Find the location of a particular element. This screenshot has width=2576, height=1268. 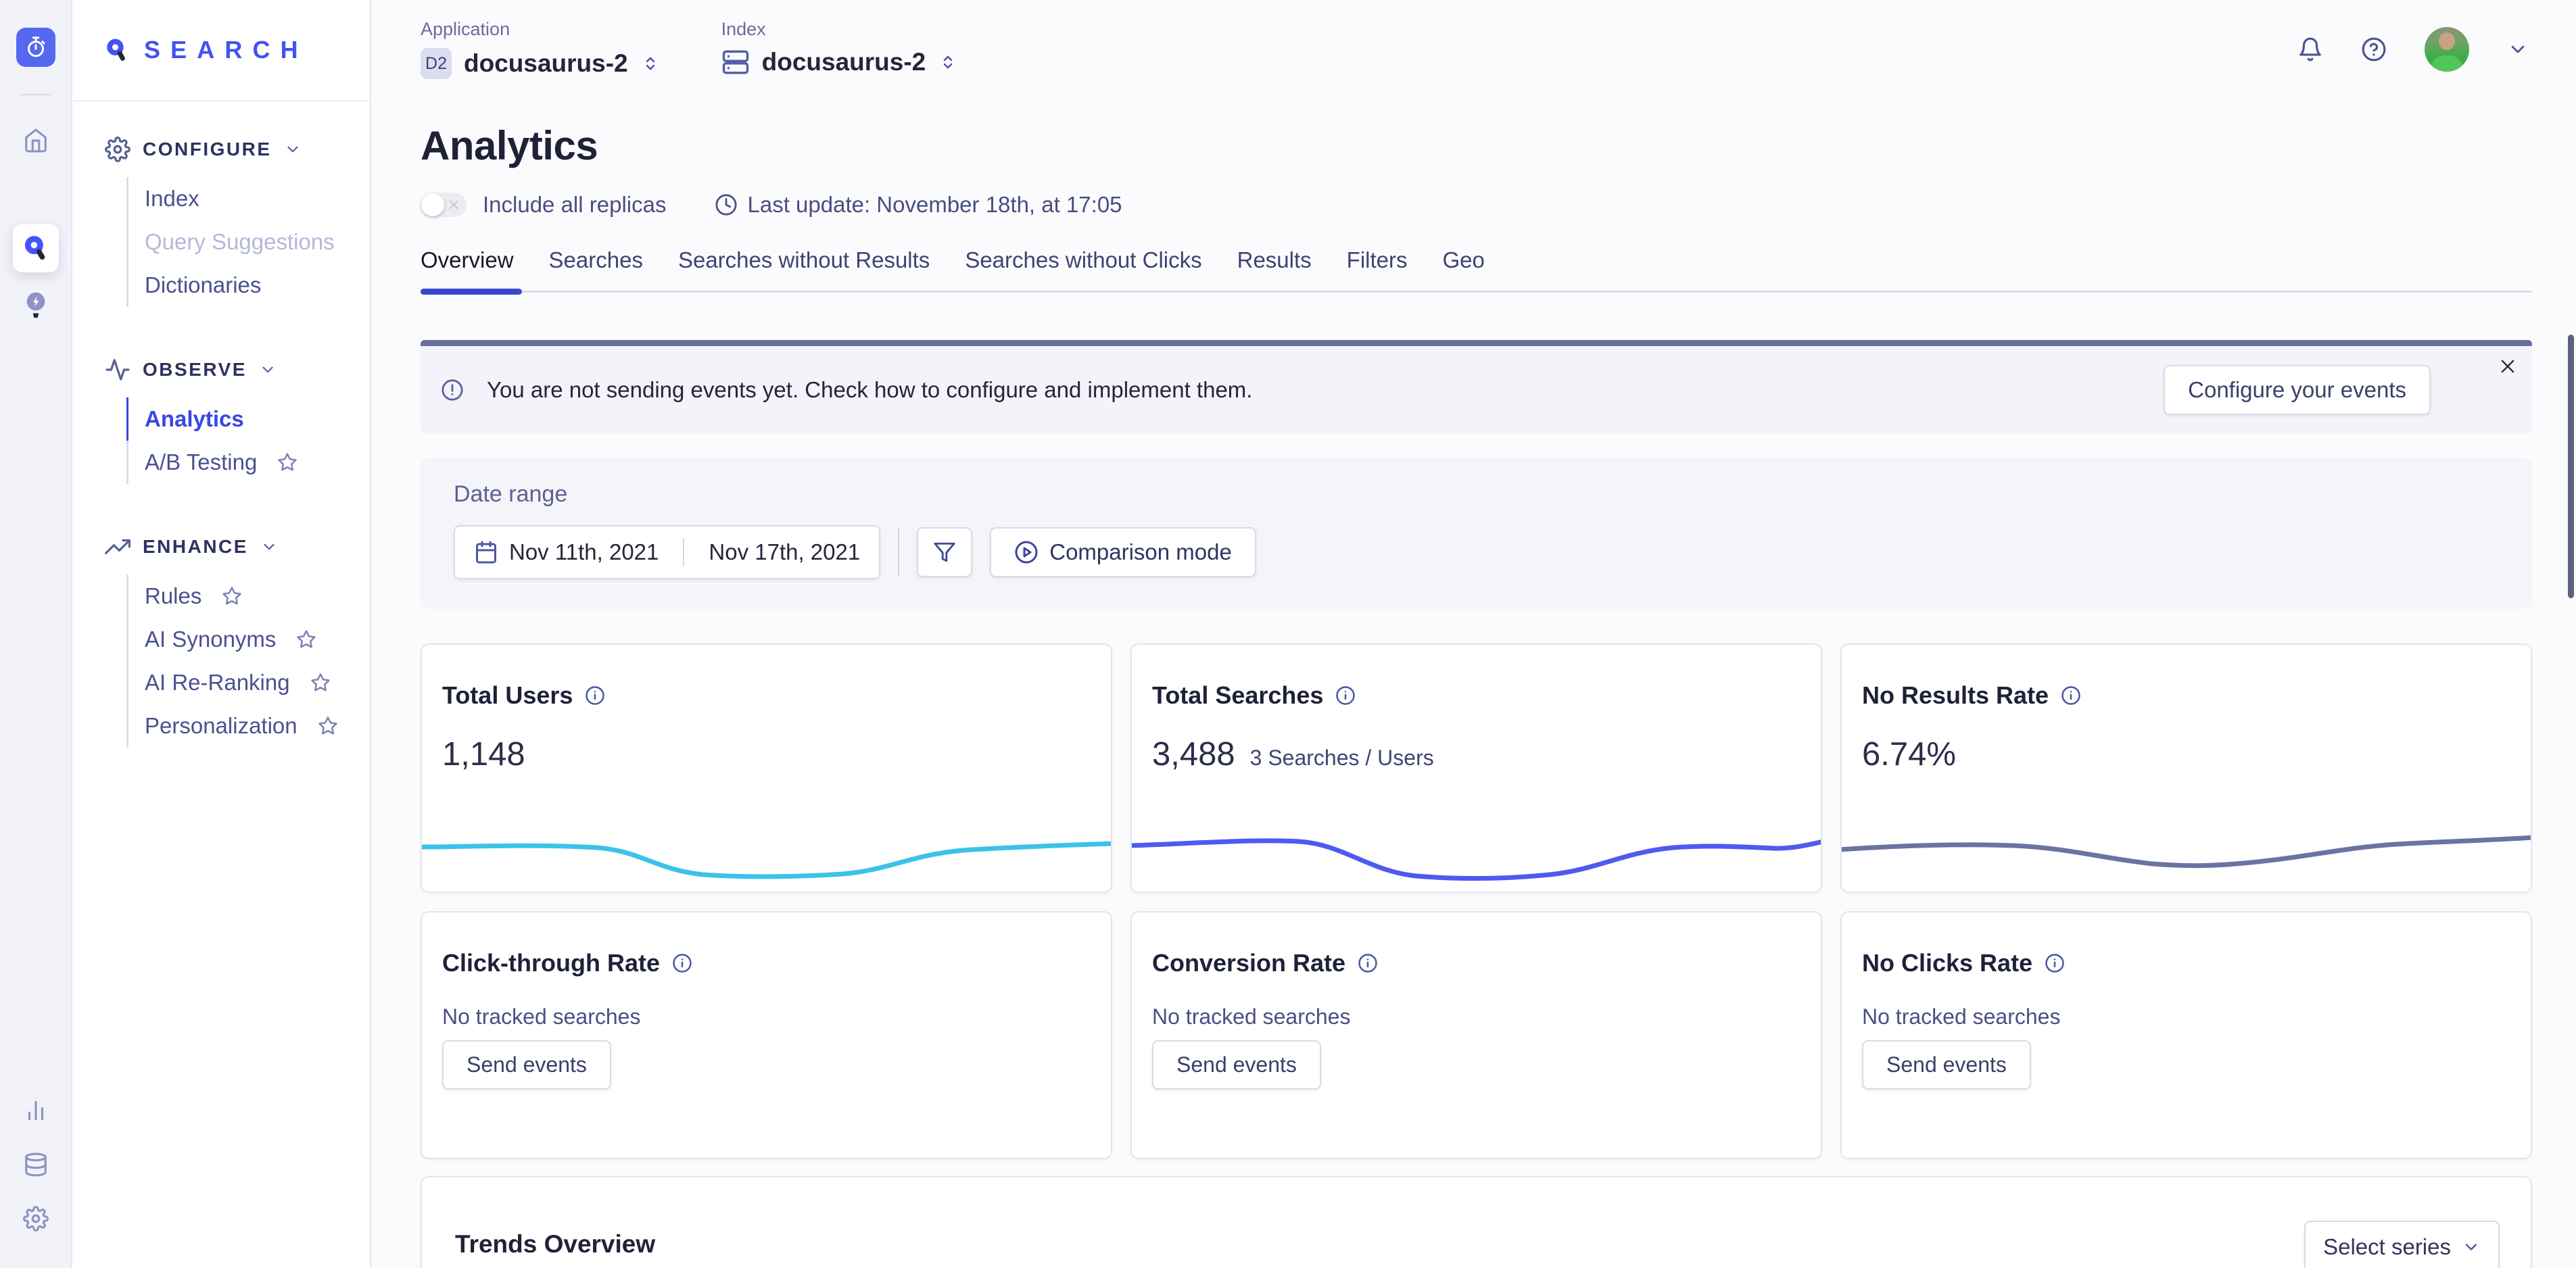

user-avatar is located at coordinates (2447, 49).